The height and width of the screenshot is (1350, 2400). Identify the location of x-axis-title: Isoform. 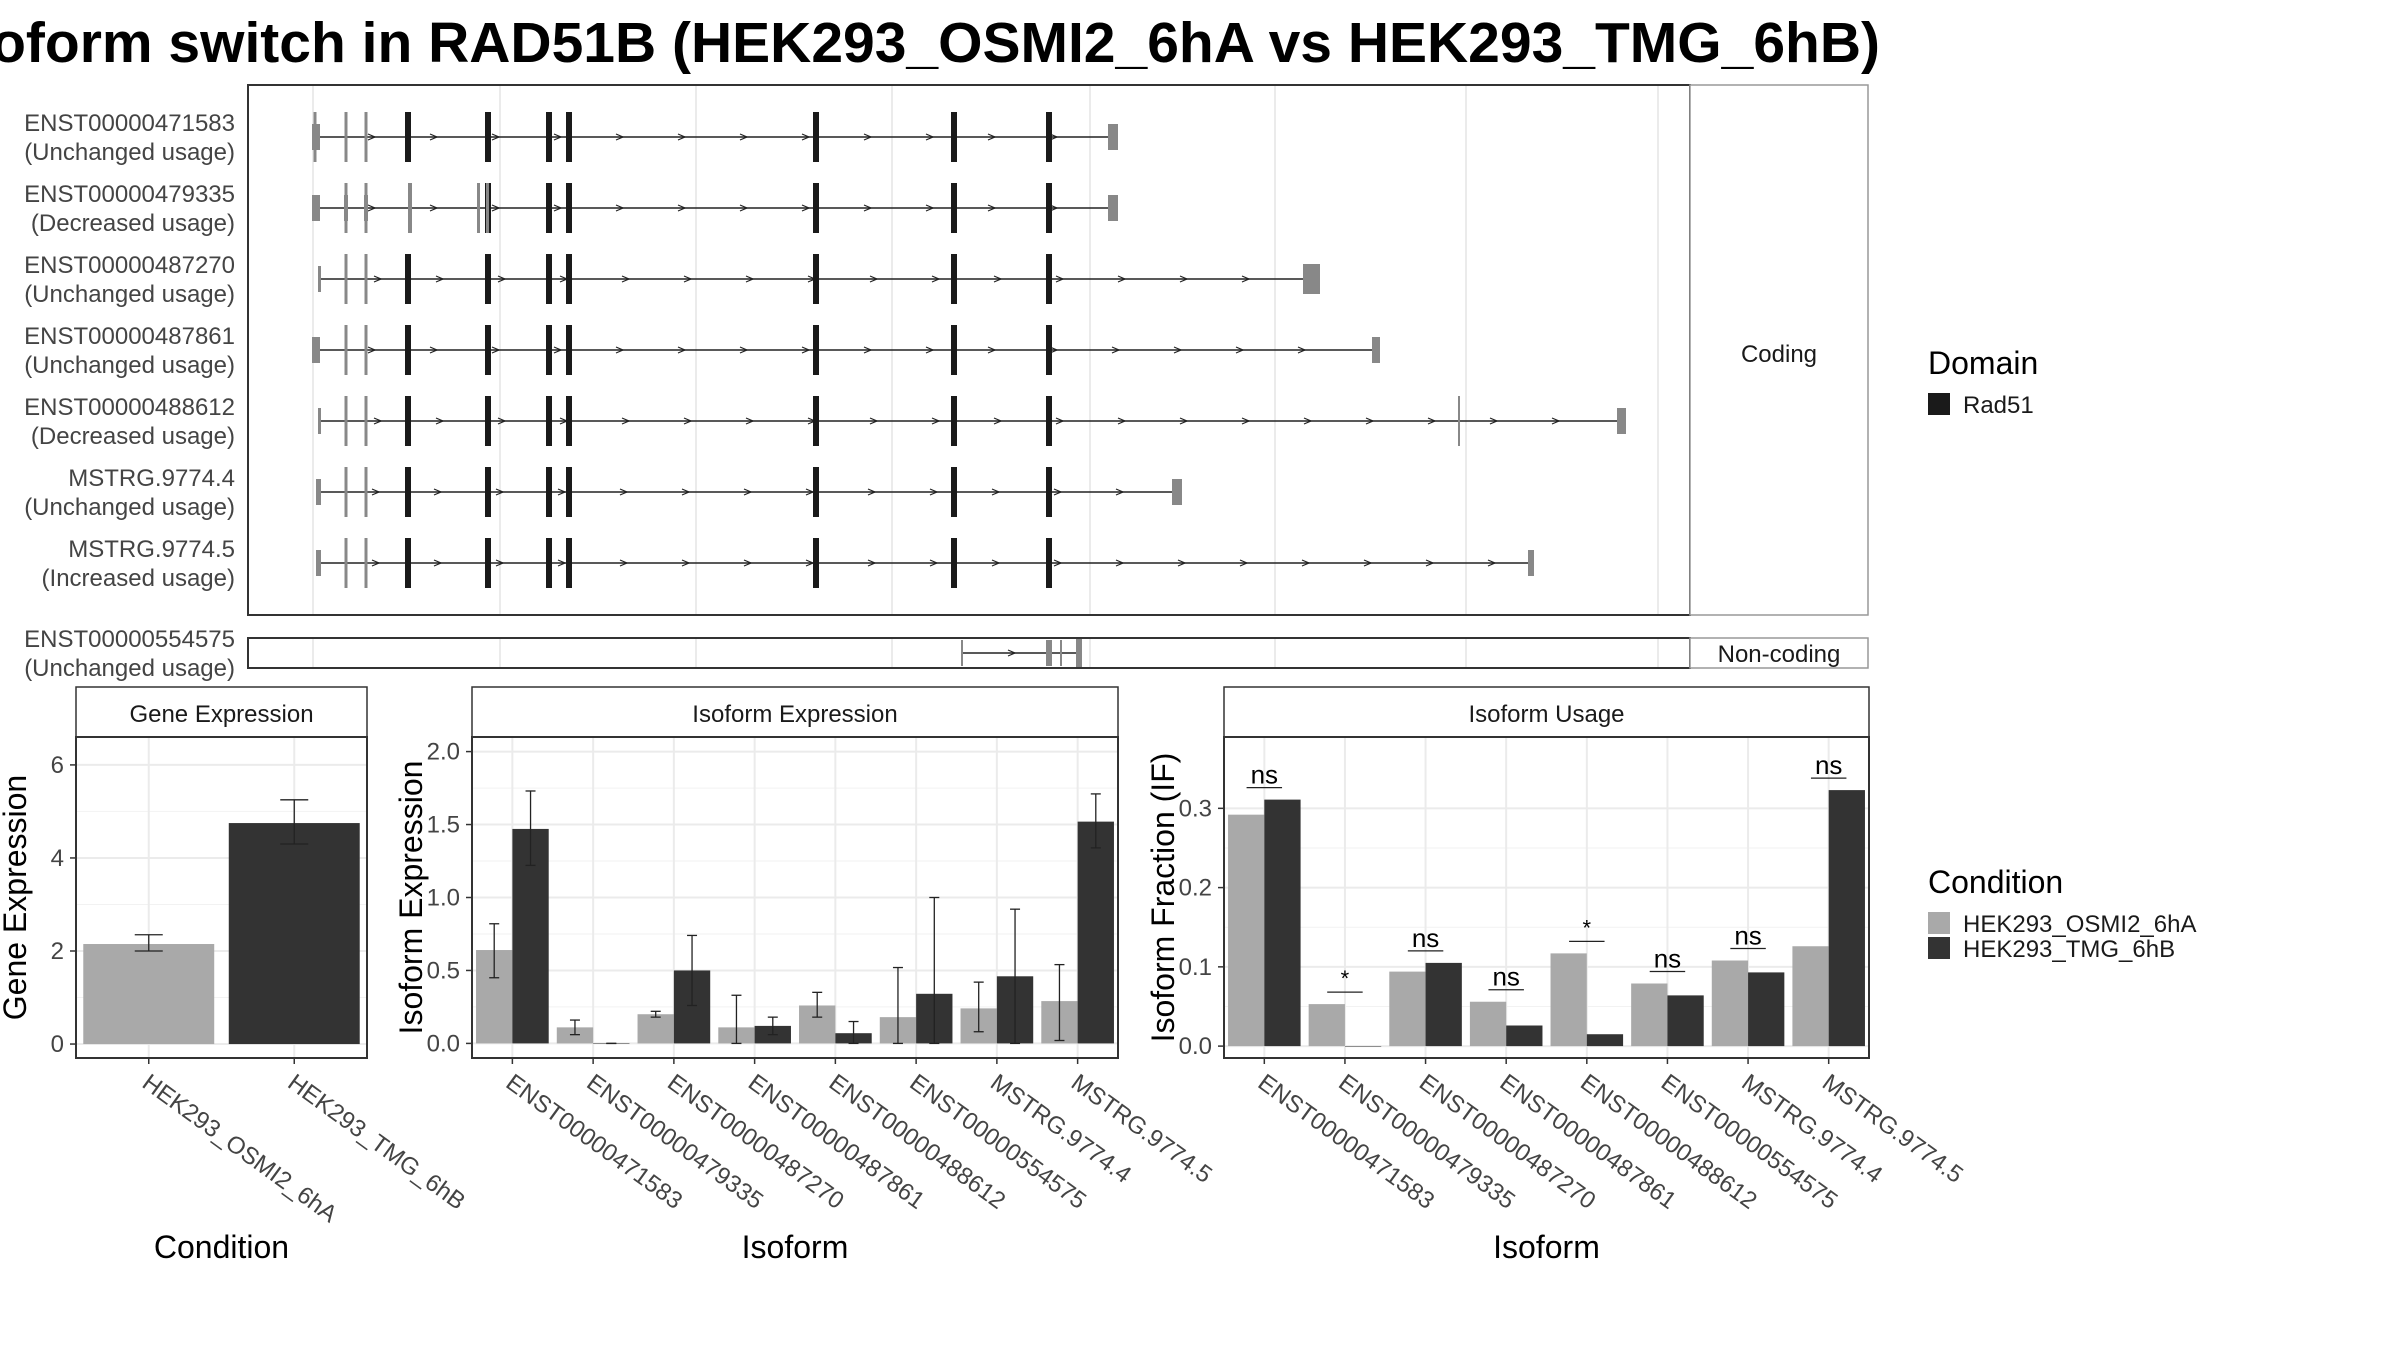
(795, 1247).